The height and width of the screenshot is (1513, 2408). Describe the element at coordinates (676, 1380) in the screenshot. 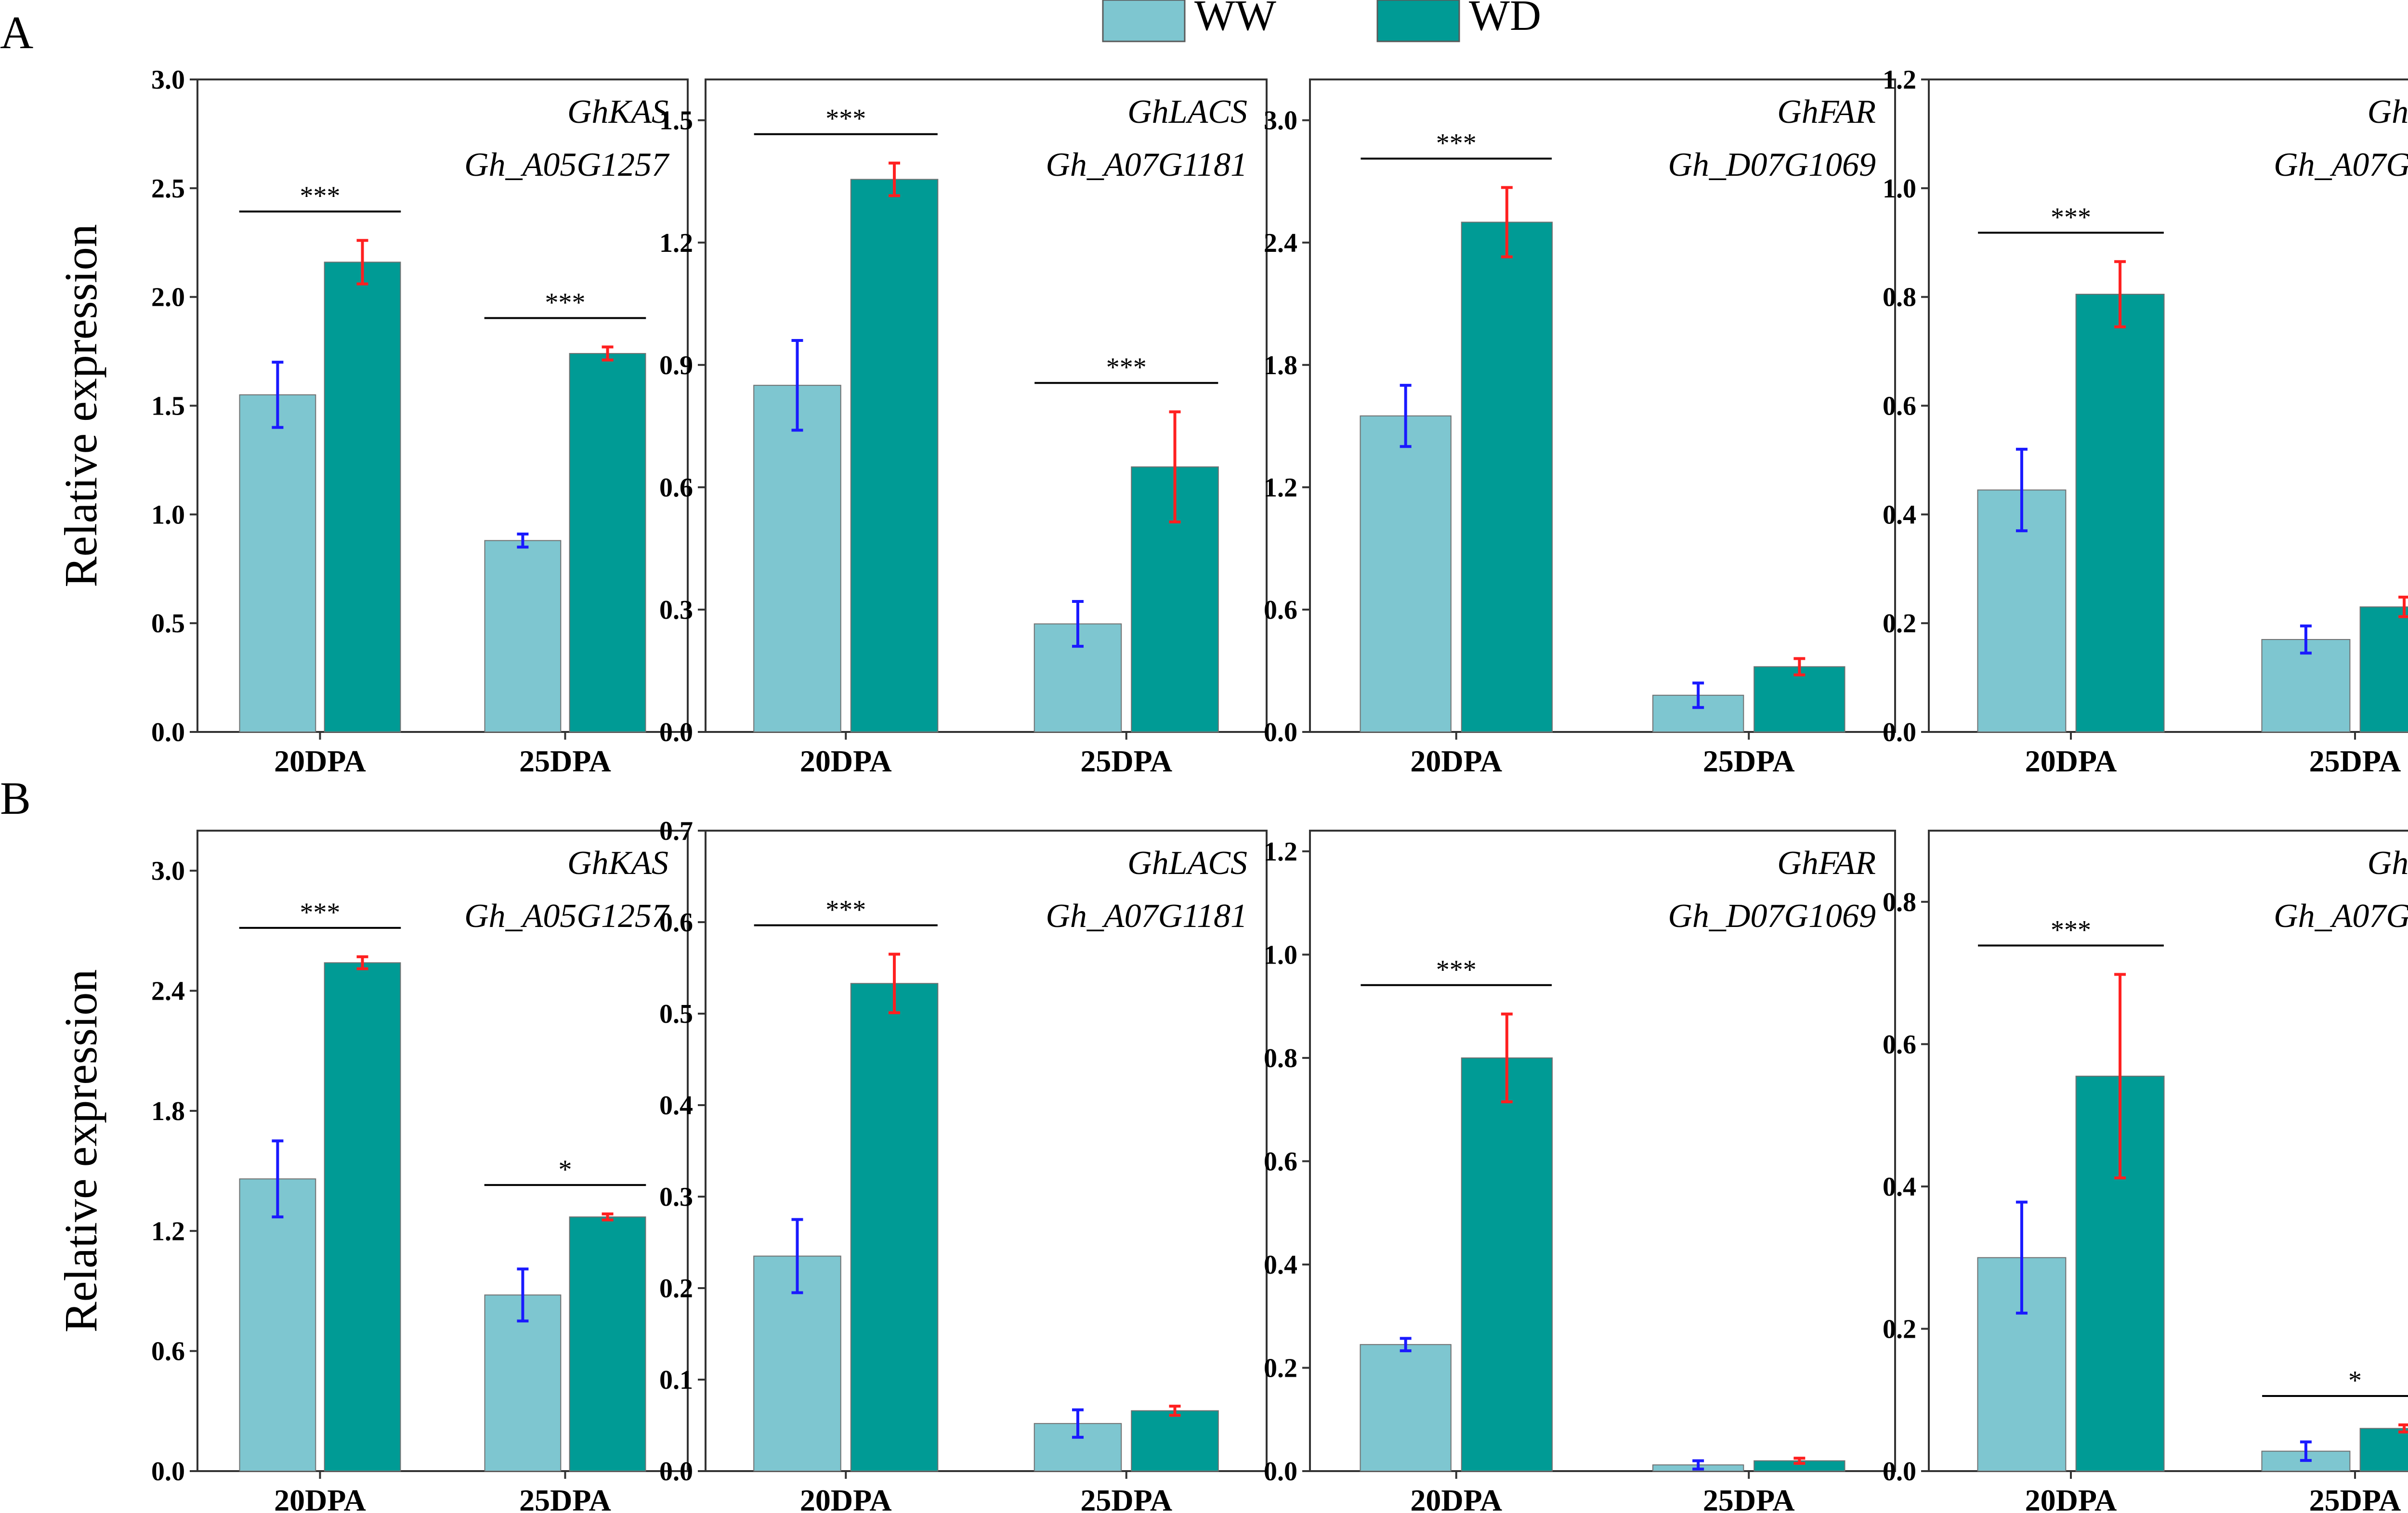

I see `y-tick-label: 0.1` at that location.